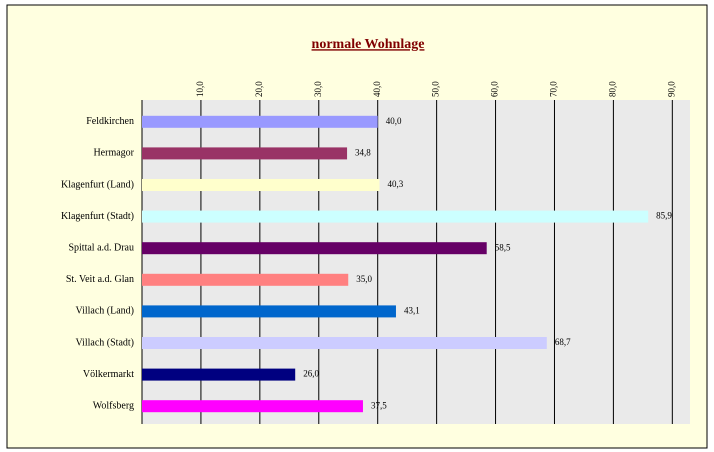 The image size is (714, 452). What do you see at coordinates (110, 121) in the screenshot?
I see `y-tick-label: Feldkirchen` at bounding box center [110, 121].